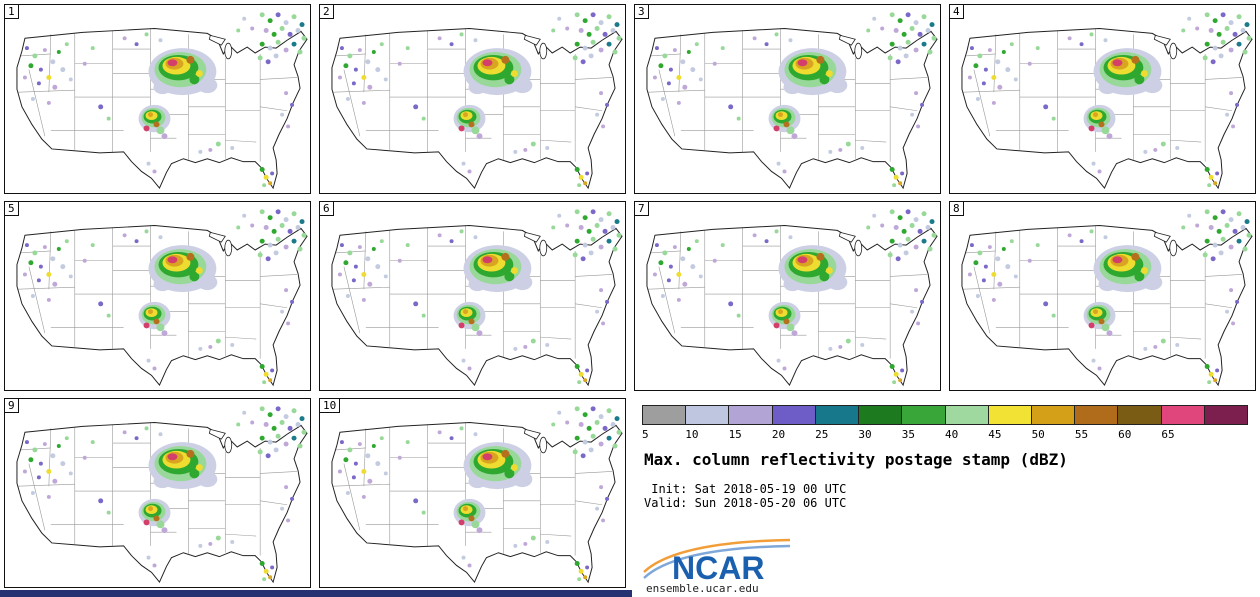 This screenshot has width=1260, height=597. Describe the element at coordinates (822, 434) in the screenshot. I see `colorbar-tick-label: 25` at that location.